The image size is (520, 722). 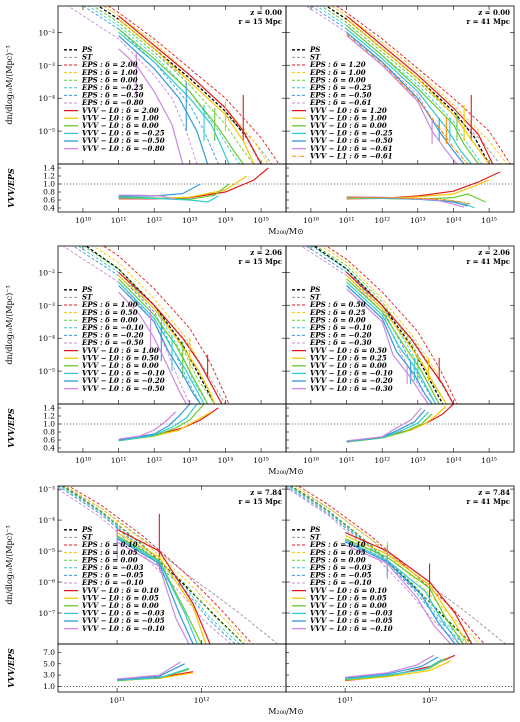 What do you see at coordinates (337, 312) in the screenshot?
I see `legend-entry: EPS : δ = 0.25` at bounding box center [337, 312].